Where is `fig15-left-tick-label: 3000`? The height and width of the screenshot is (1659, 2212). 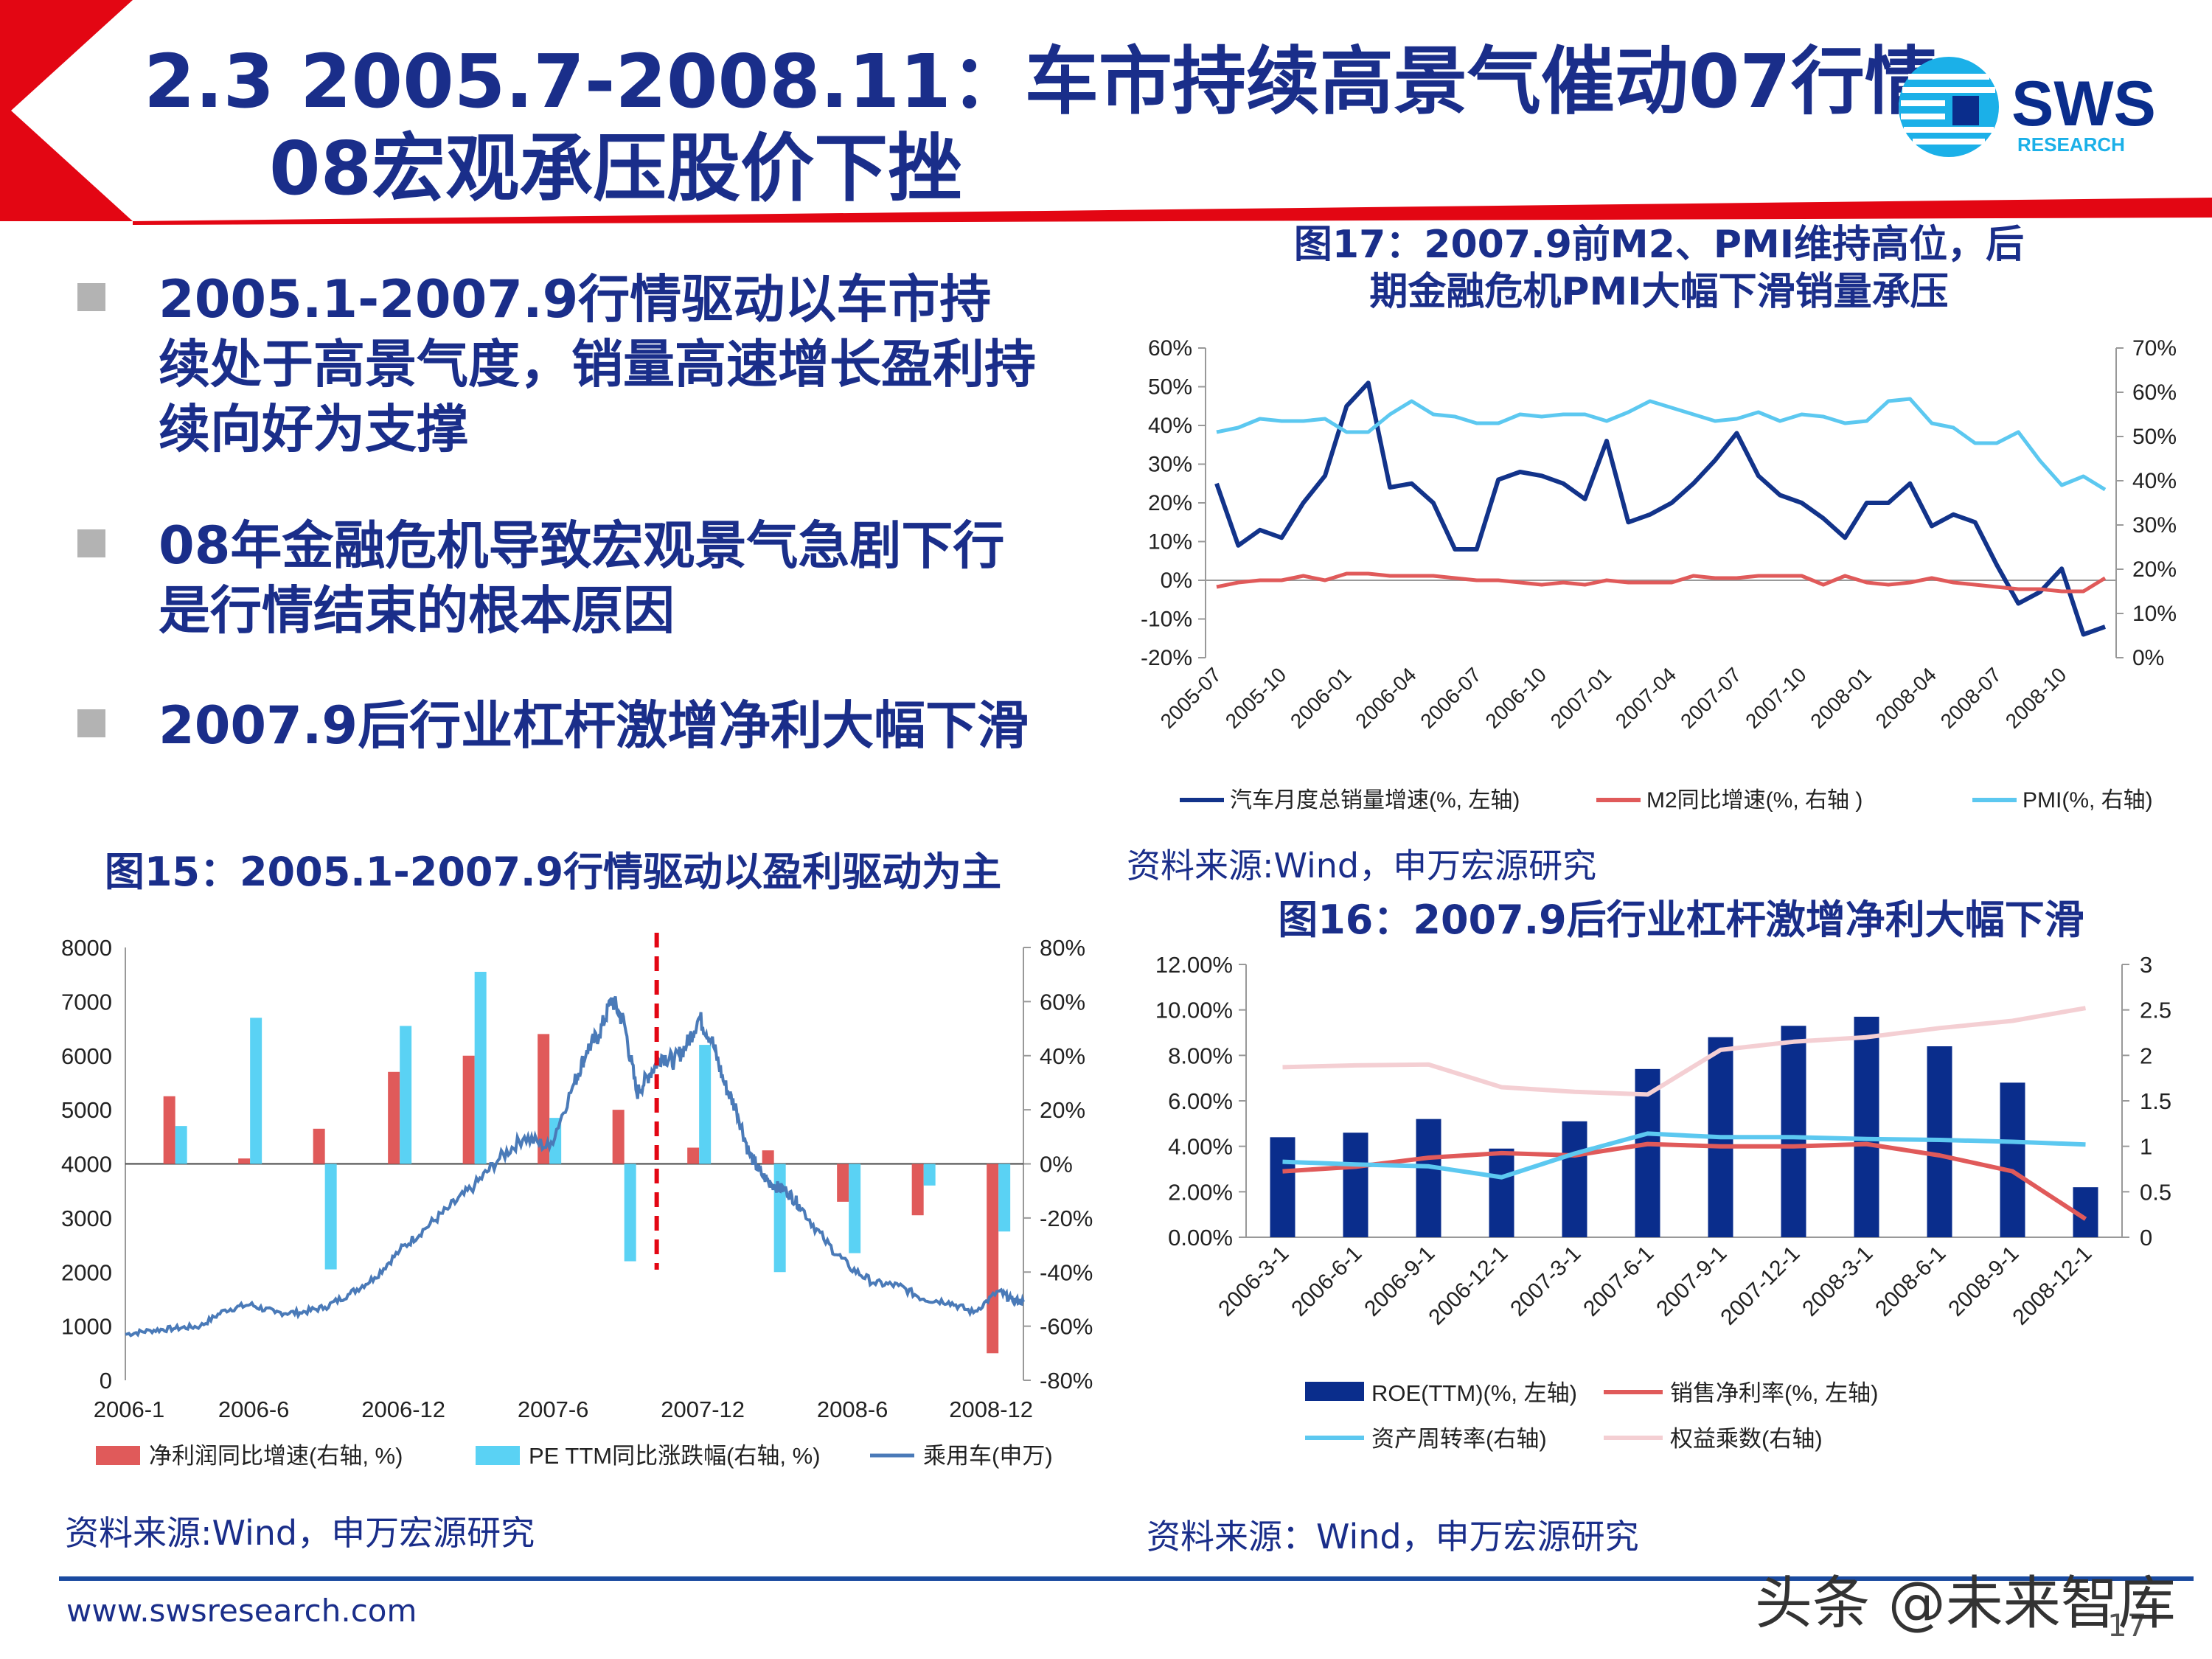 fig15-left-tick-label: 3000 is located at coordinates (86, 1218).